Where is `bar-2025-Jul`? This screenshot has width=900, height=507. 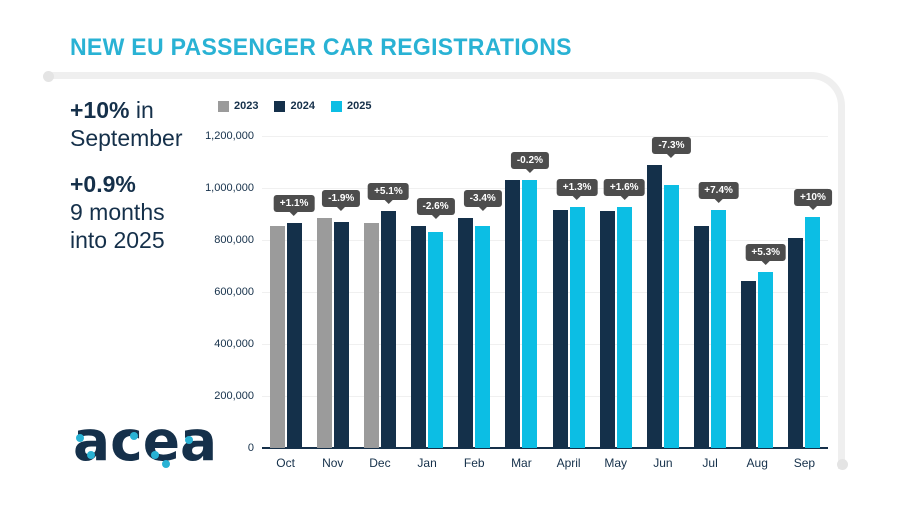
bar-2025-Jul is located at coordinates (719, 329).